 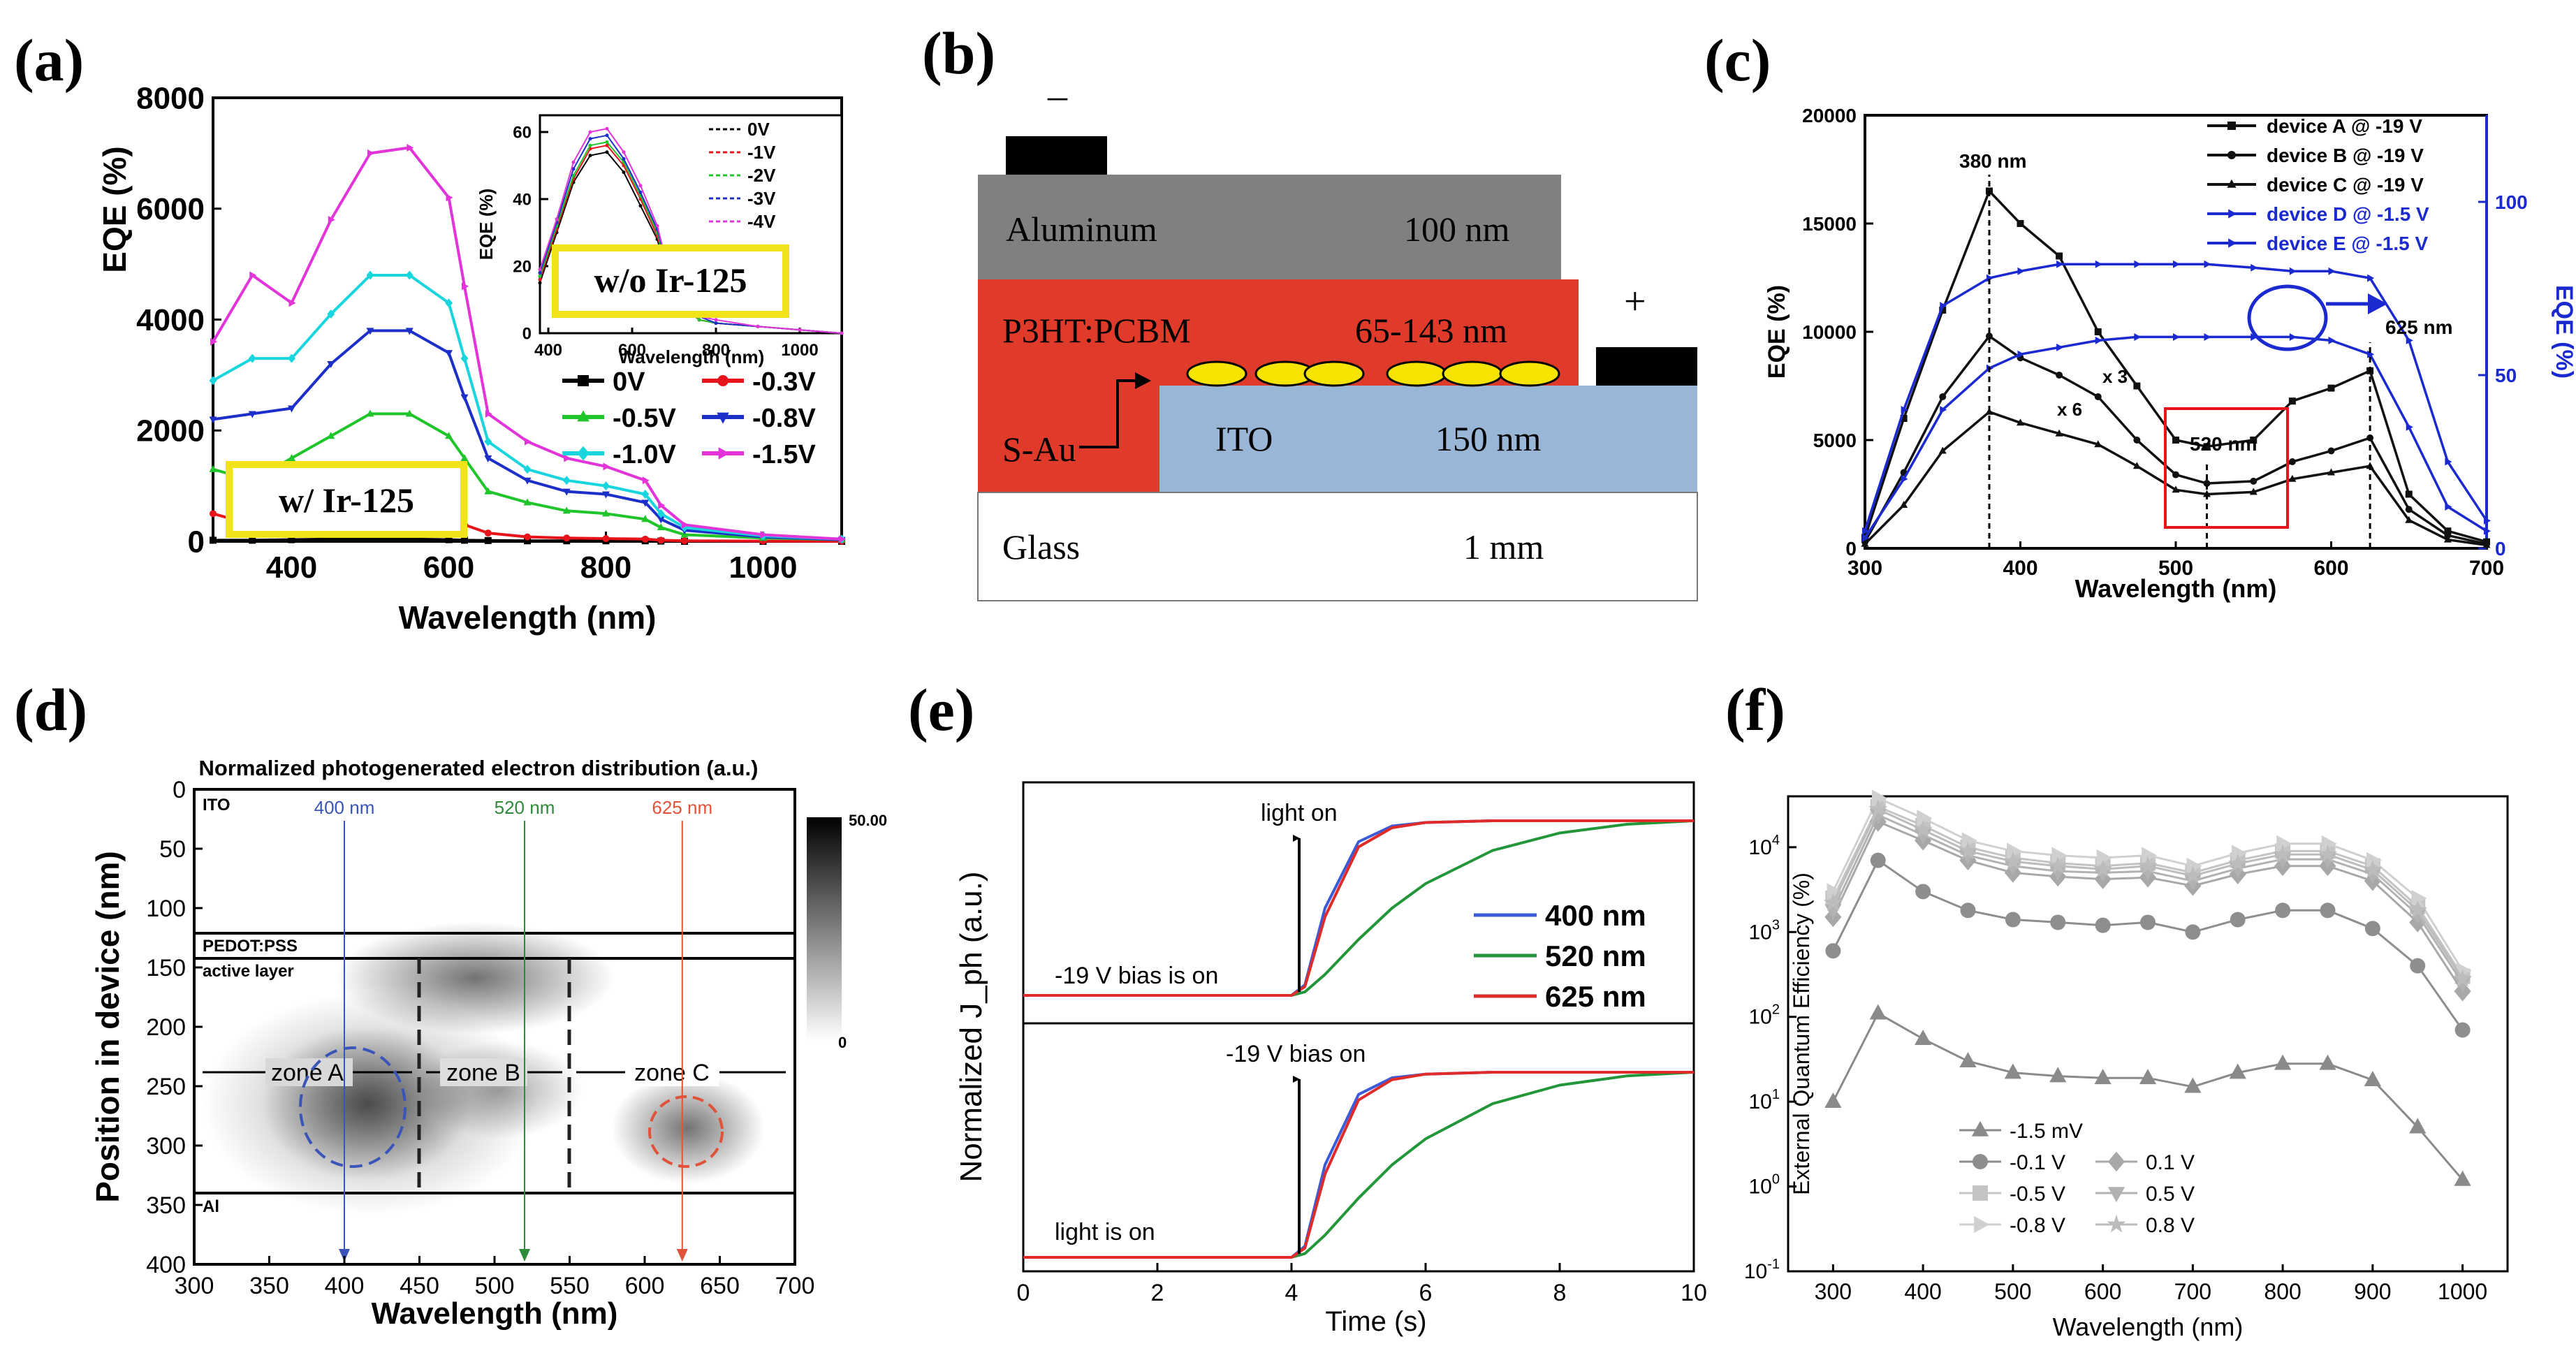 I want to click on chart-a-inset-series--4V, so click(x=690, y=231).